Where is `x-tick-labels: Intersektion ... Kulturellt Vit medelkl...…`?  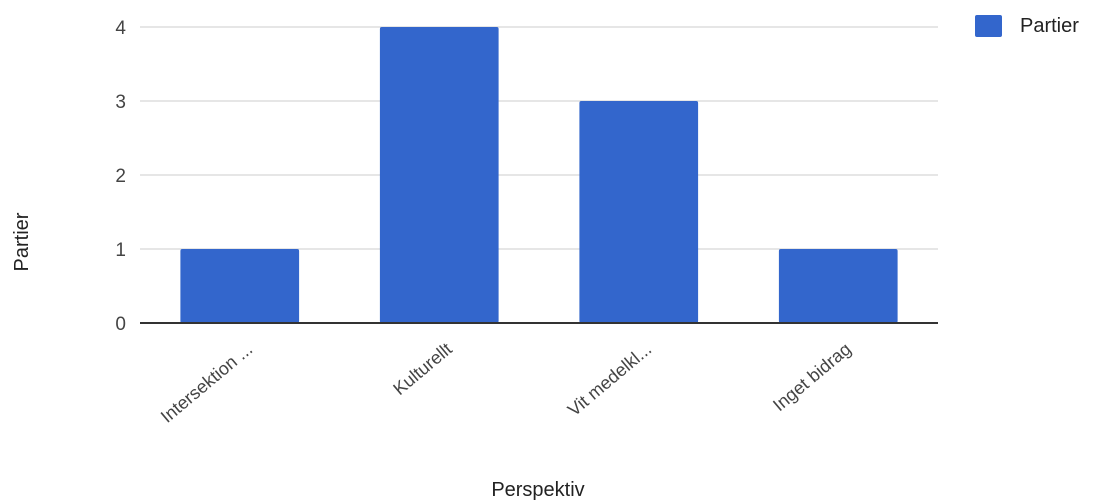 x-tick-labels: Intersektion ... Kulturellt Vit medelkl...… is located at coordinates (506, 383).